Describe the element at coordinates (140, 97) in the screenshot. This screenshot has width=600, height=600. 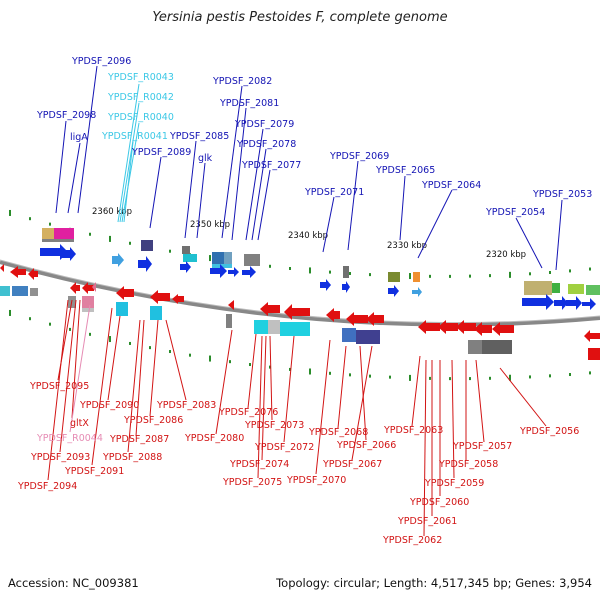
I see `rna-label-ypdsf-r0042: YPDSF_R0042` at that location.